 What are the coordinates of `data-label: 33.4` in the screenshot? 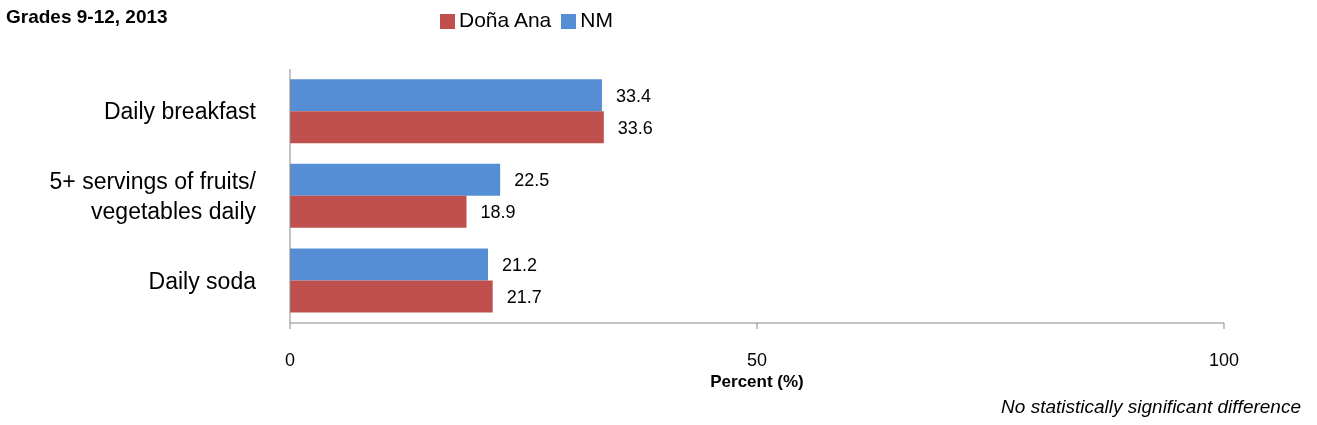 It's located at (633, 95).